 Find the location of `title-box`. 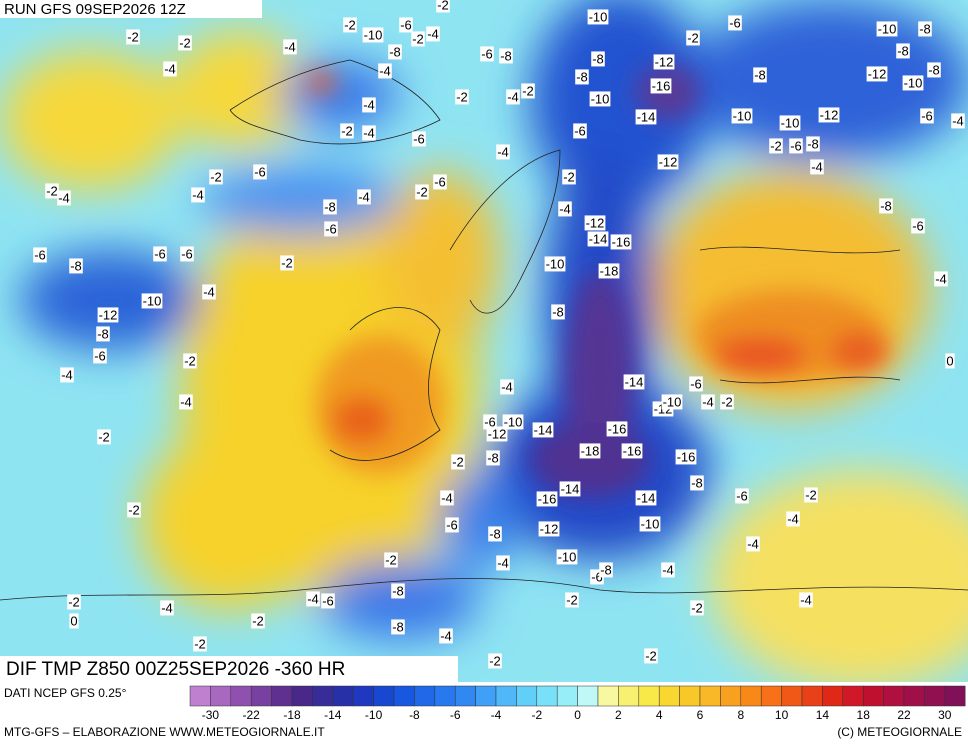

title-box is located at coordinates (229, 669).